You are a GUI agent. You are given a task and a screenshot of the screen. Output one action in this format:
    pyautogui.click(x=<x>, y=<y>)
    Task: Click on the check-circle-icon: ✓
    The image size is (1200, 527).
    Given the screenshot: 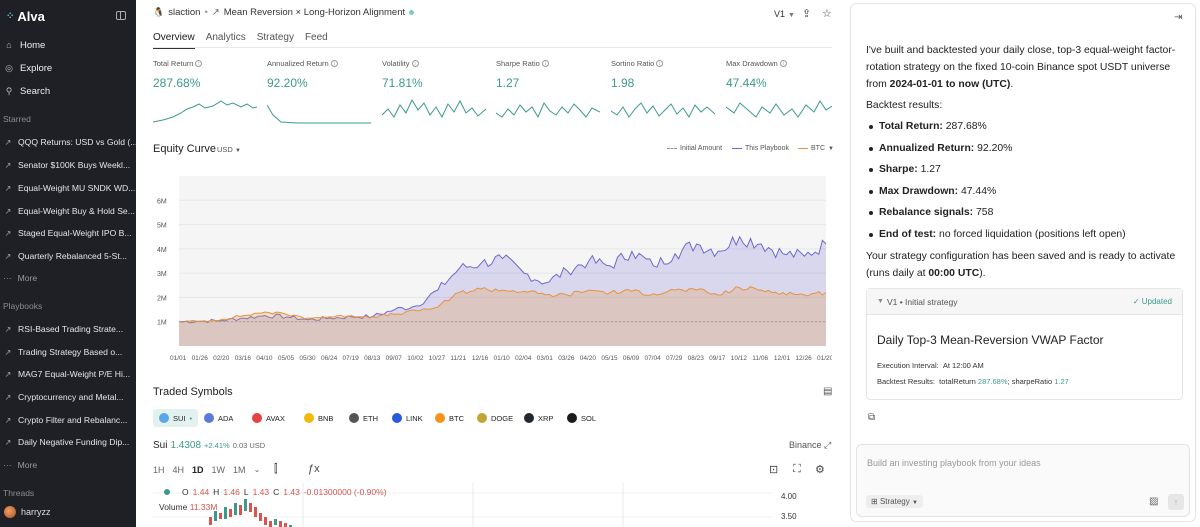 What is the action you would take?
    pyautogui.click(x=1136, y=301)
    